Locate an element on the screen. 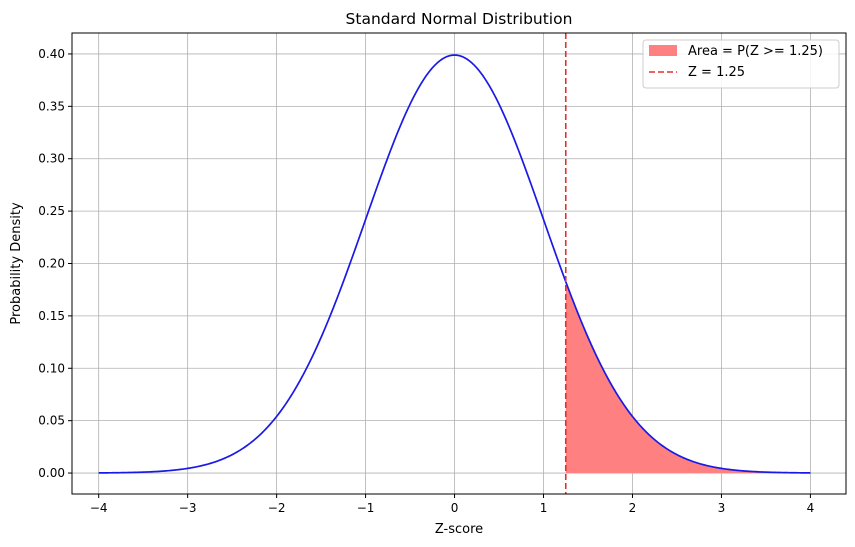 The height and width of the screenshot is (547, 855). chart-title: Standard Normal Distribution is located at coordinates (459, 19).